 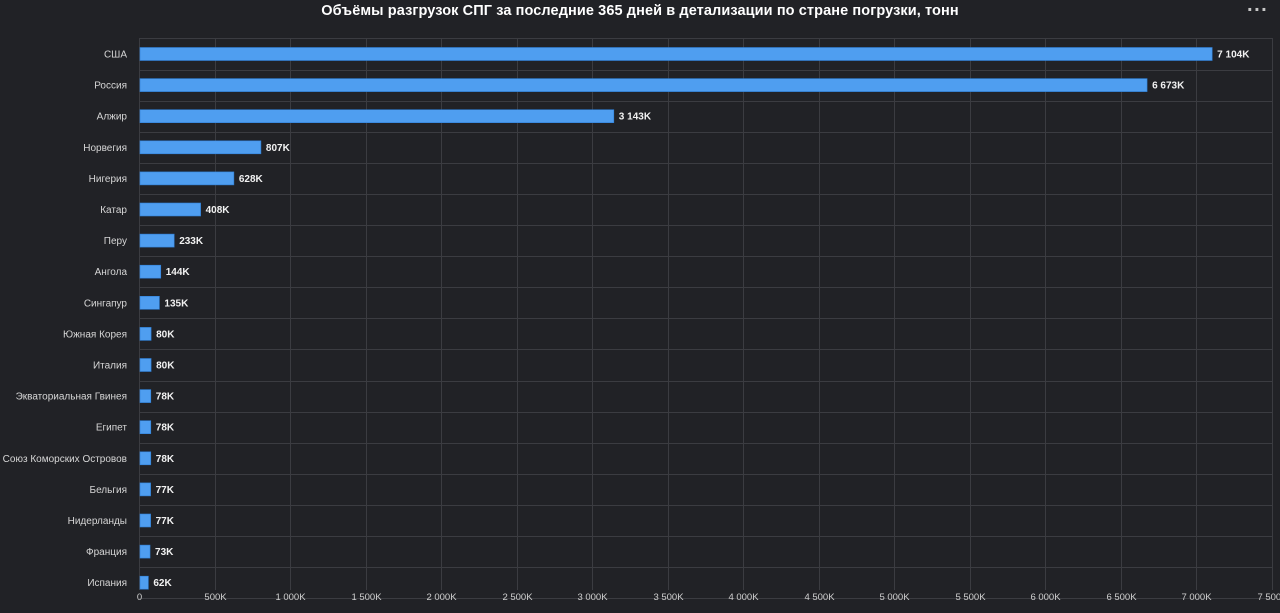 What do you see at coordinates (113, 210) in the screenshot?
I see `category-label: Катар` at bounding box center [113, 210].